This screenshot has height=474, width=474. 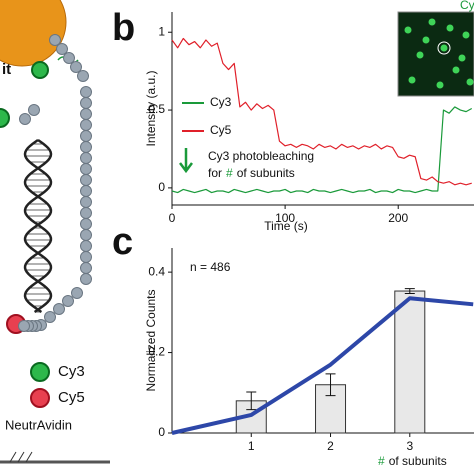 I want to click on annotation-part: #, so click(x=229, y=173).